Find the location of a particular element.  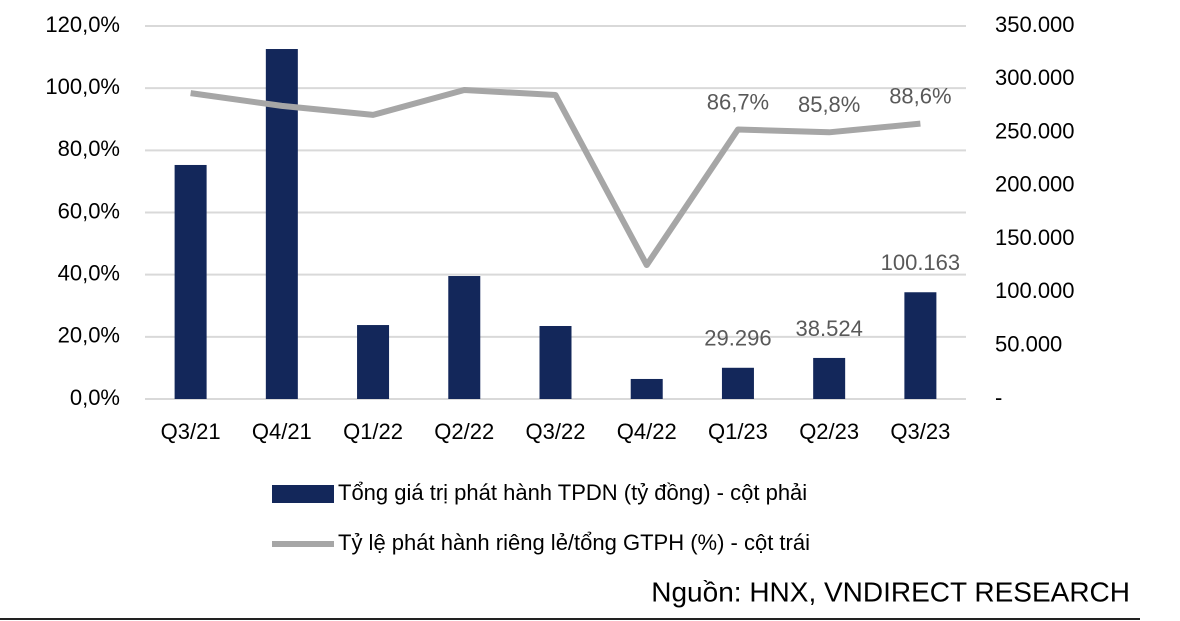

legend-swatch is located at coordinates (303, 494).